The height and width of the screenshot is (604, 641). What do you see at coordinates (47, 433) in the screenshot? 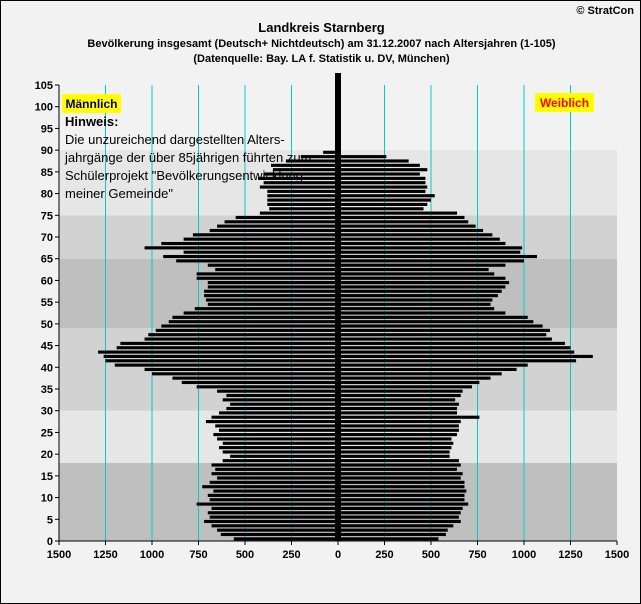
I see `y-tick-label: 25` at bounding box center [47, 433].